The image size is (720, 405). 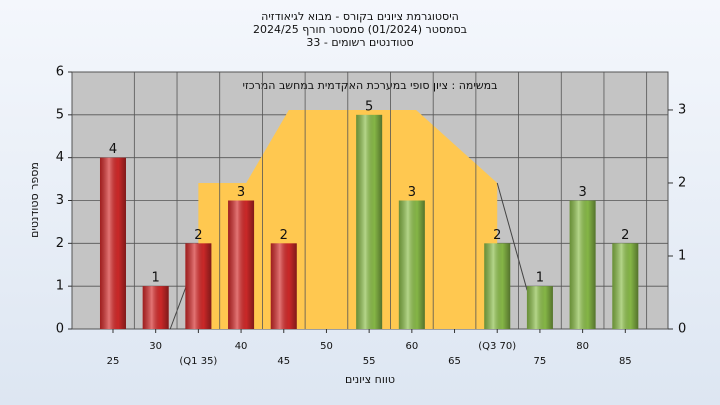 What do you see at coordinates (60, 157) in the screenshot?
I see `y-tick-label: 4` at bounding box center [60, 157].